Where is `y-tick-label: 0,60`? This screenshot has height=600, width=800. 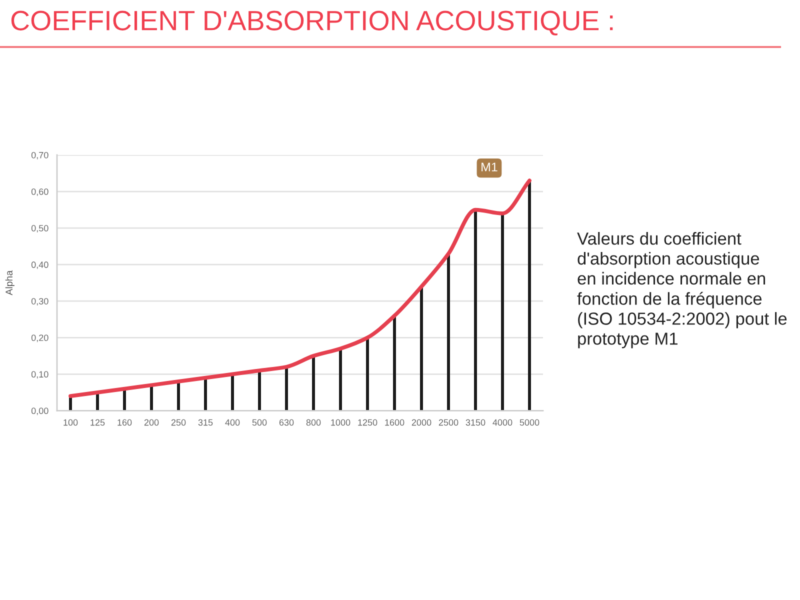 y-tick-label: 0,60 is located at coordinates (39, 192).